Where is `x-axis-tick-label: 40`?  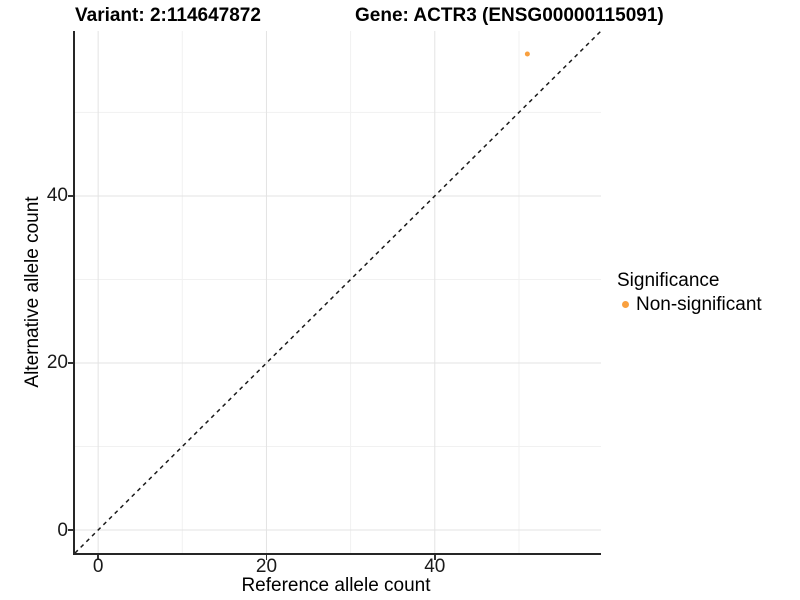
x-axis-tick-label: 40 is located at coordinates (435, 566).